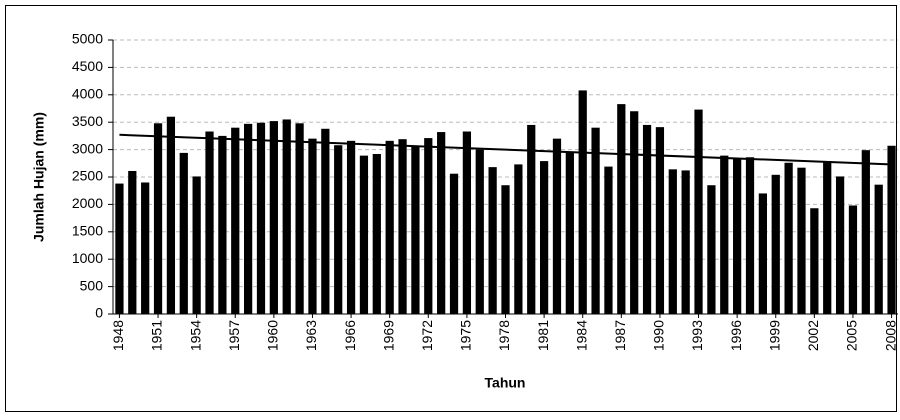 The image size is (900, 420). I want to click on y-tick-label: 3000, so click(87, 148).